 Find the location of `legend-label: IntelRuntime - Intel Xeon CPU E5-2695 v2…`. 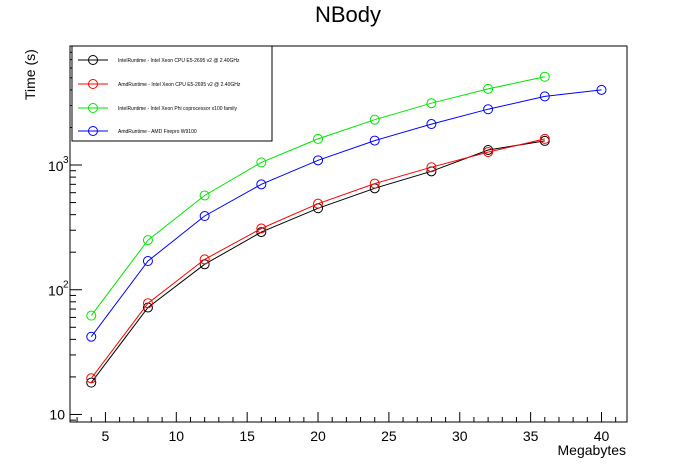

legend-label: IntelRuntime - Intel Xeon CPU E5-2695 v2… is located at coordinates (179, 61).